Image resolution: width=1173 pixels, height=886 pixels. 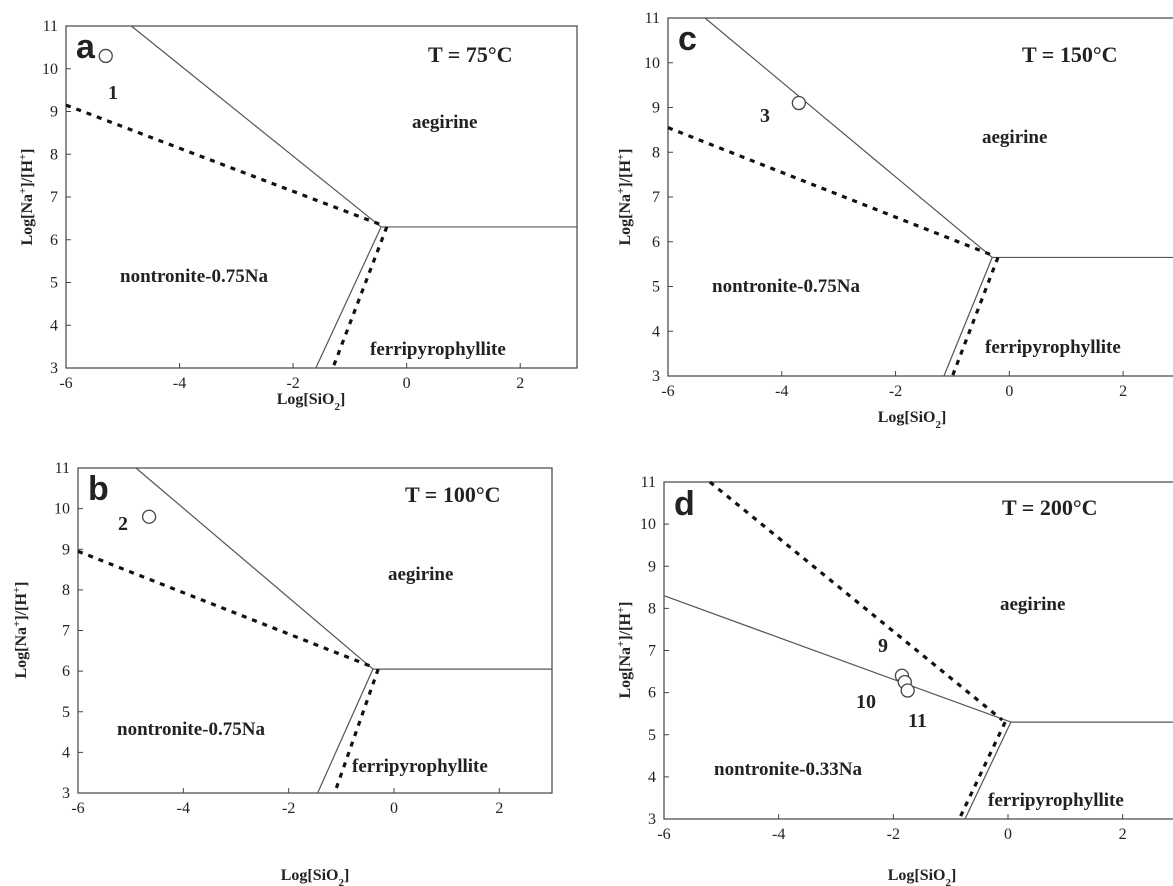 What do you see at coordinates (68, 631) in the screenshot?
I see `panel-b-y-ticks: 3 4 5 6 7 8 9 10 11` at bounding box center [68, 631].